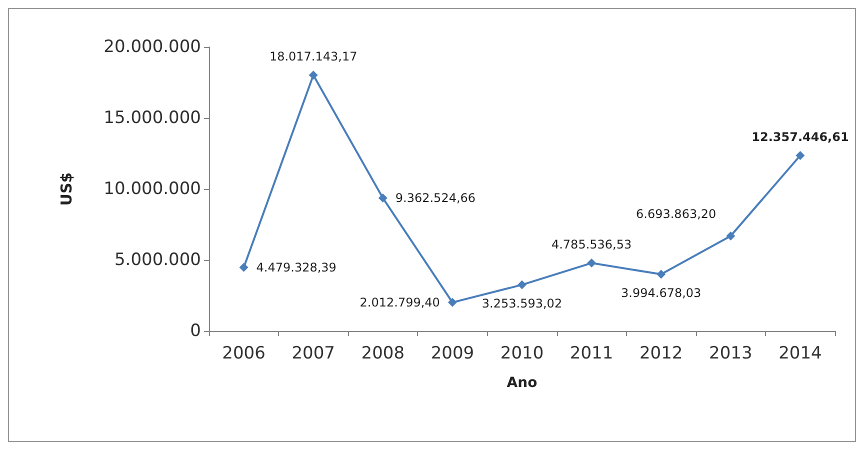 This screenshot has width=864, height=450. Describe the element at coordinates (800, 137) in the screenshot. I see `data-label: 12.357.446,61` at that location.